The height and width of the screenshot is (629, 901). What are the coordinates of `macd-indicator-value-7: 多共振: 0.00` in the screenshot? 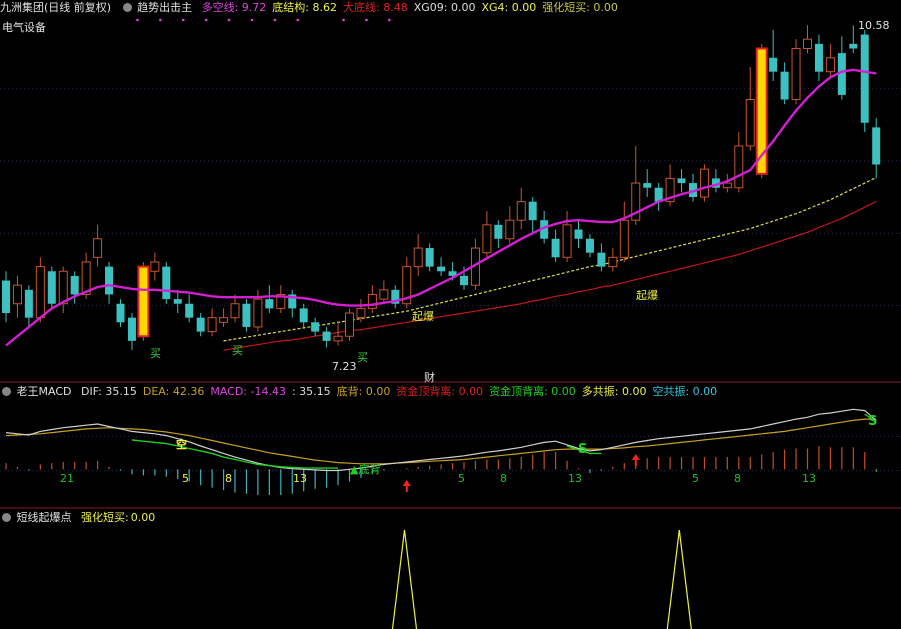 It's located at (614, 391).